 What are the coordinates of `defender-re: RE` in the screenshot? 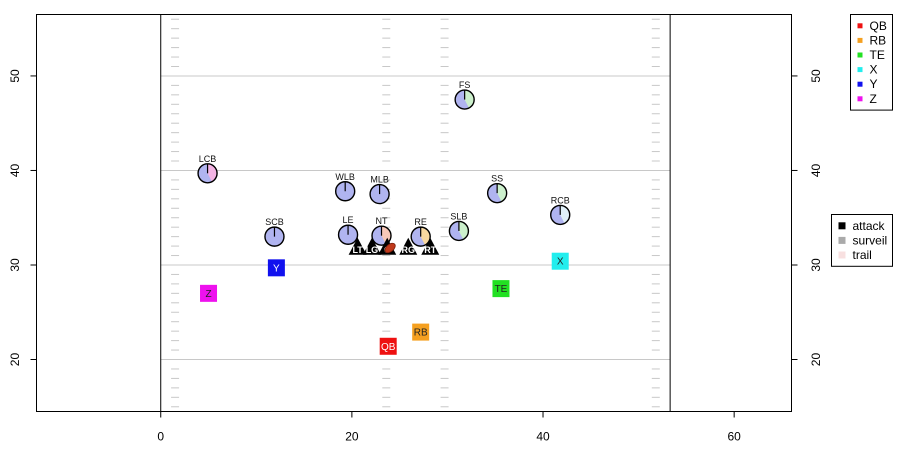 It's located at (420, 232).